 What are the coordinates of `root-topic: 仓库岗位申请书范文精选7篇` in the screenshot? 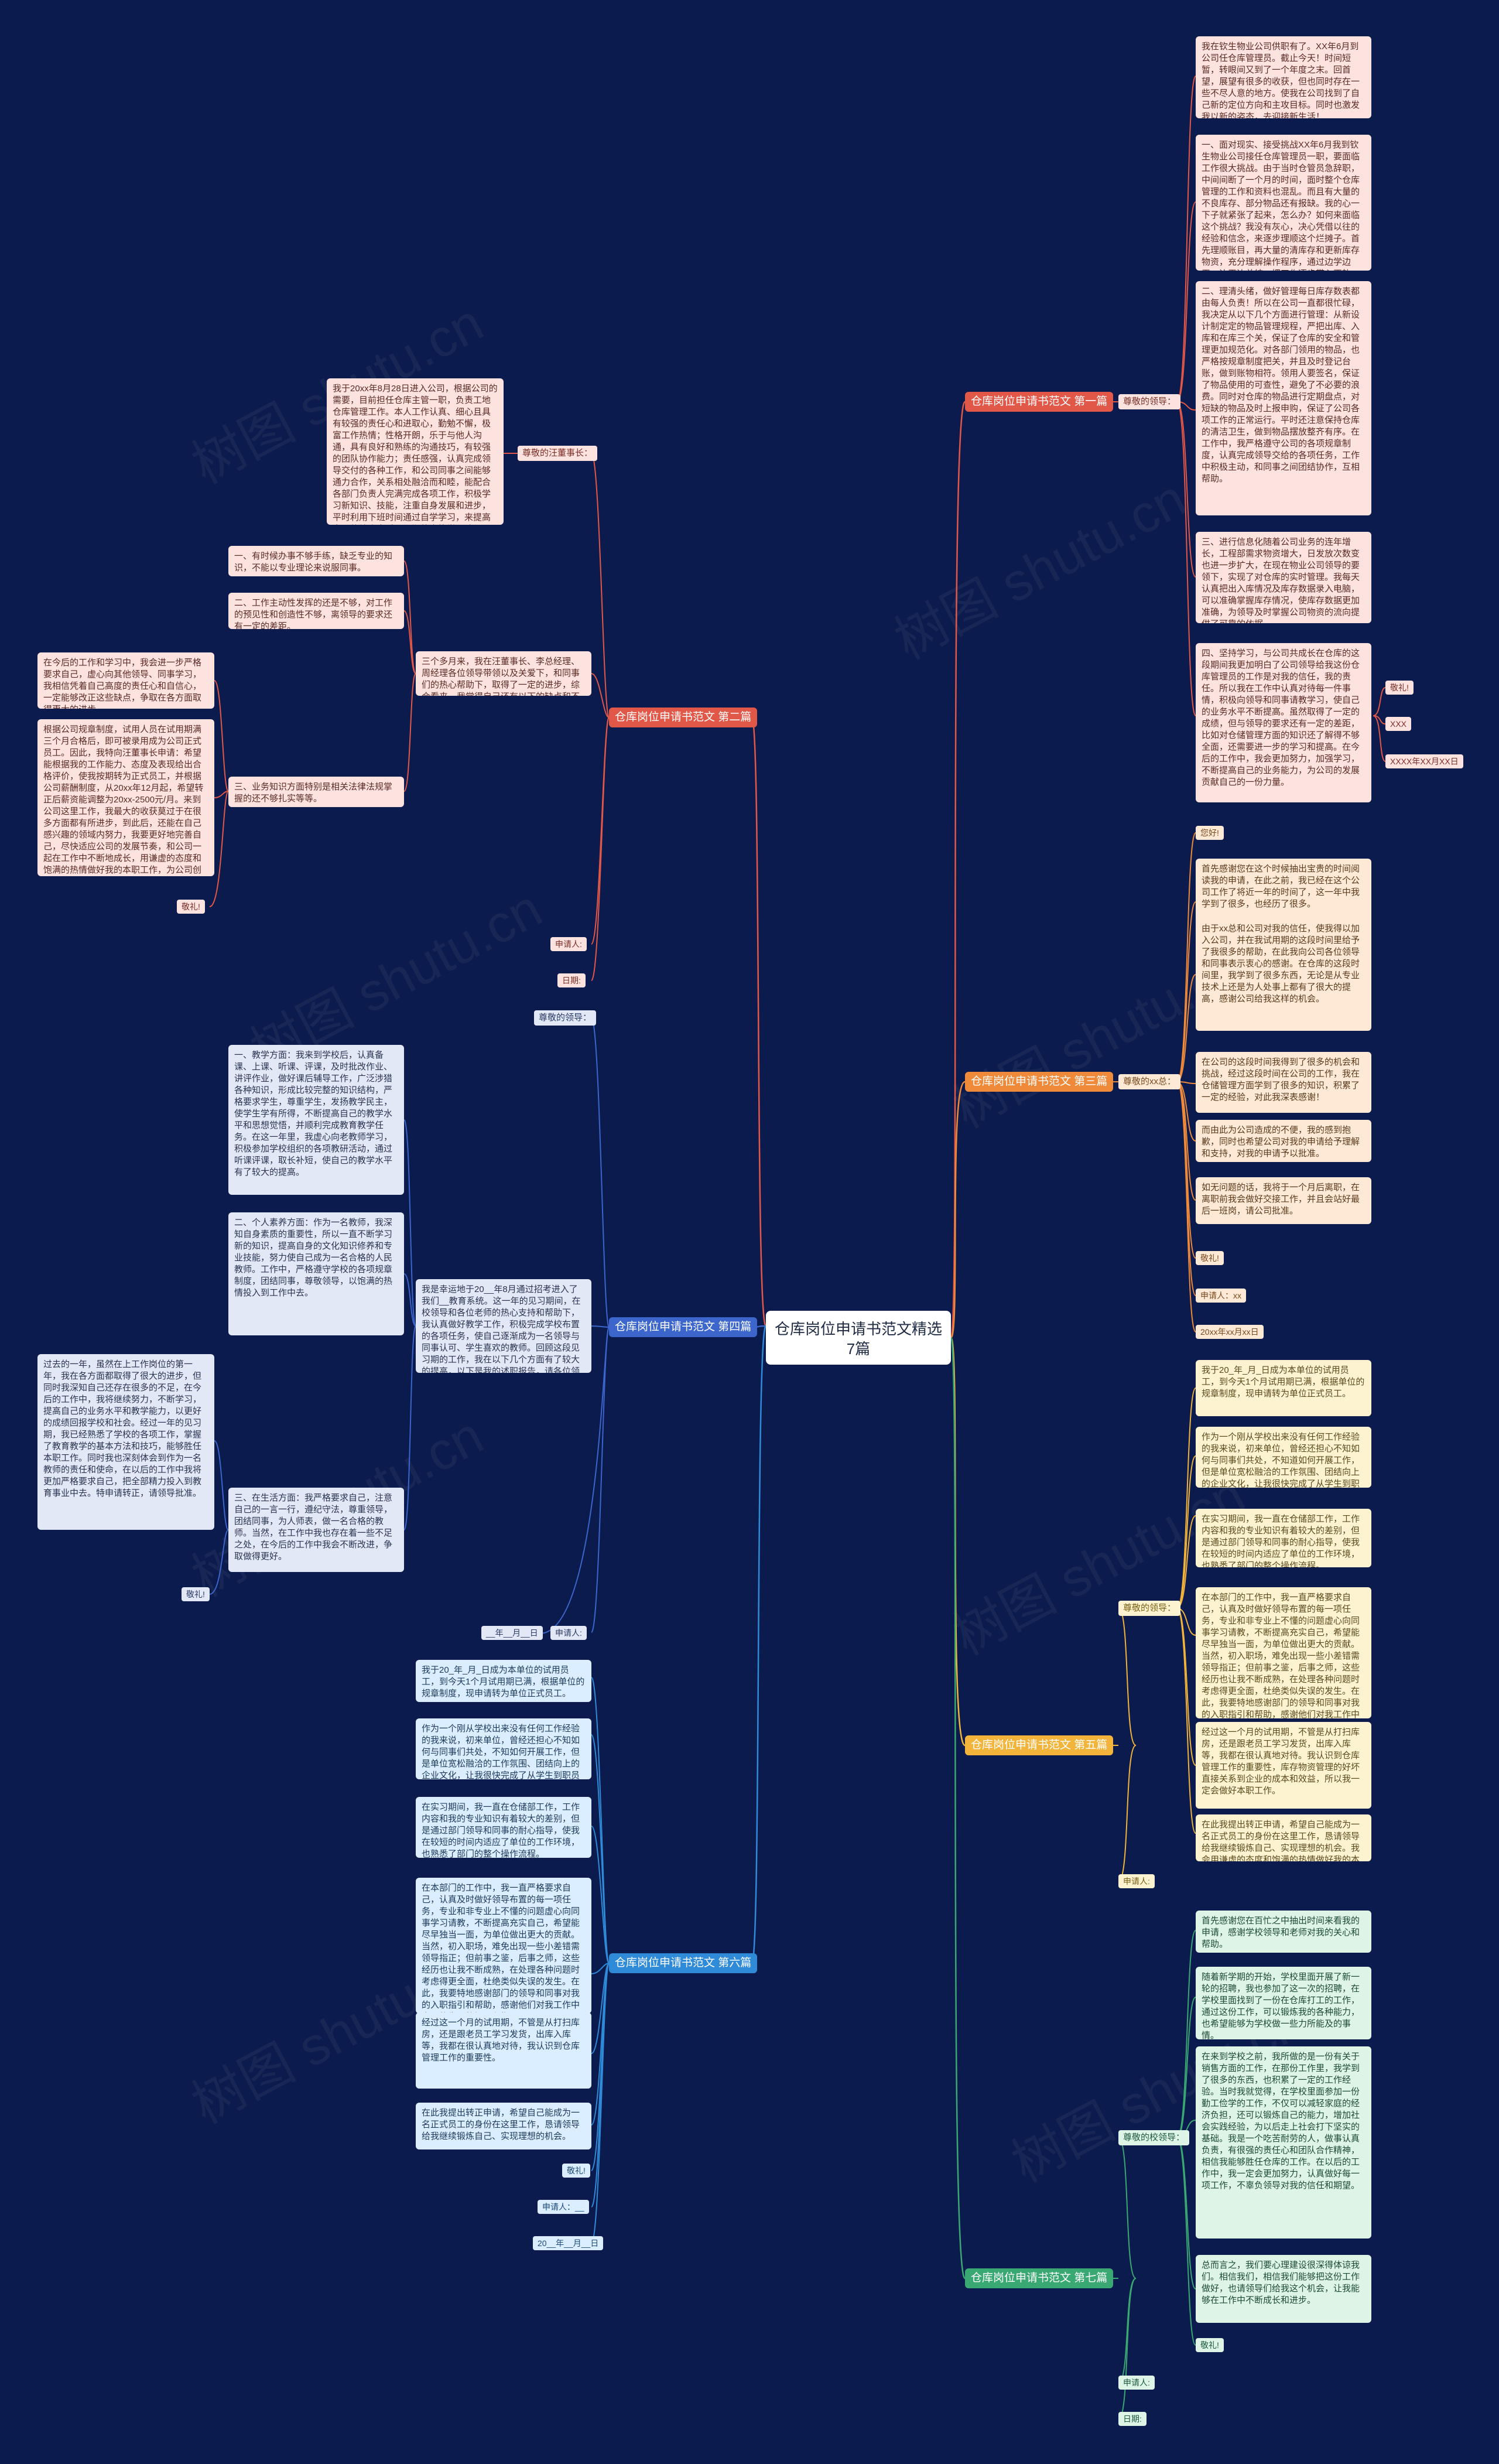 It's located at (858, 1338).